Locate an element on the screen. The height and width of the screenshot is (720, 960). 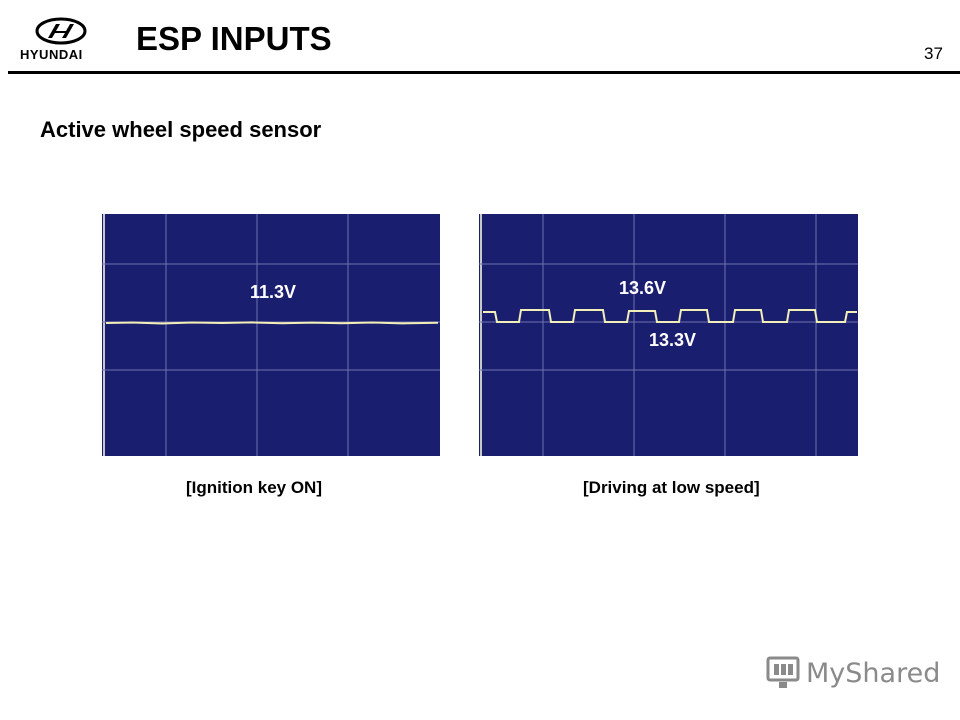
voltage-label: 11.3V is located at coordinates (273, 292).